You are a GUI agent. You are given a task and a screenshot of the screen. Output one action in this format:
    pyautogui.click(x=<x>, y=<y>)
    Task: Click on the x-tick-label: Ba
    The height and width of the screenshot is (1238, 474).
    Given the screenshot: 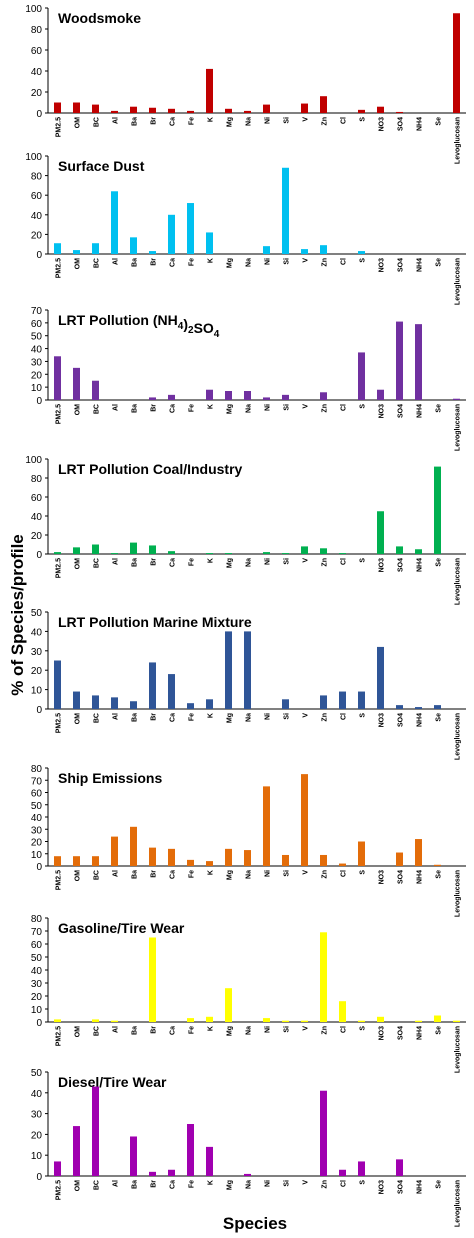 What is the action you would take?
    pyautogui.click(x=135, y=408)
    